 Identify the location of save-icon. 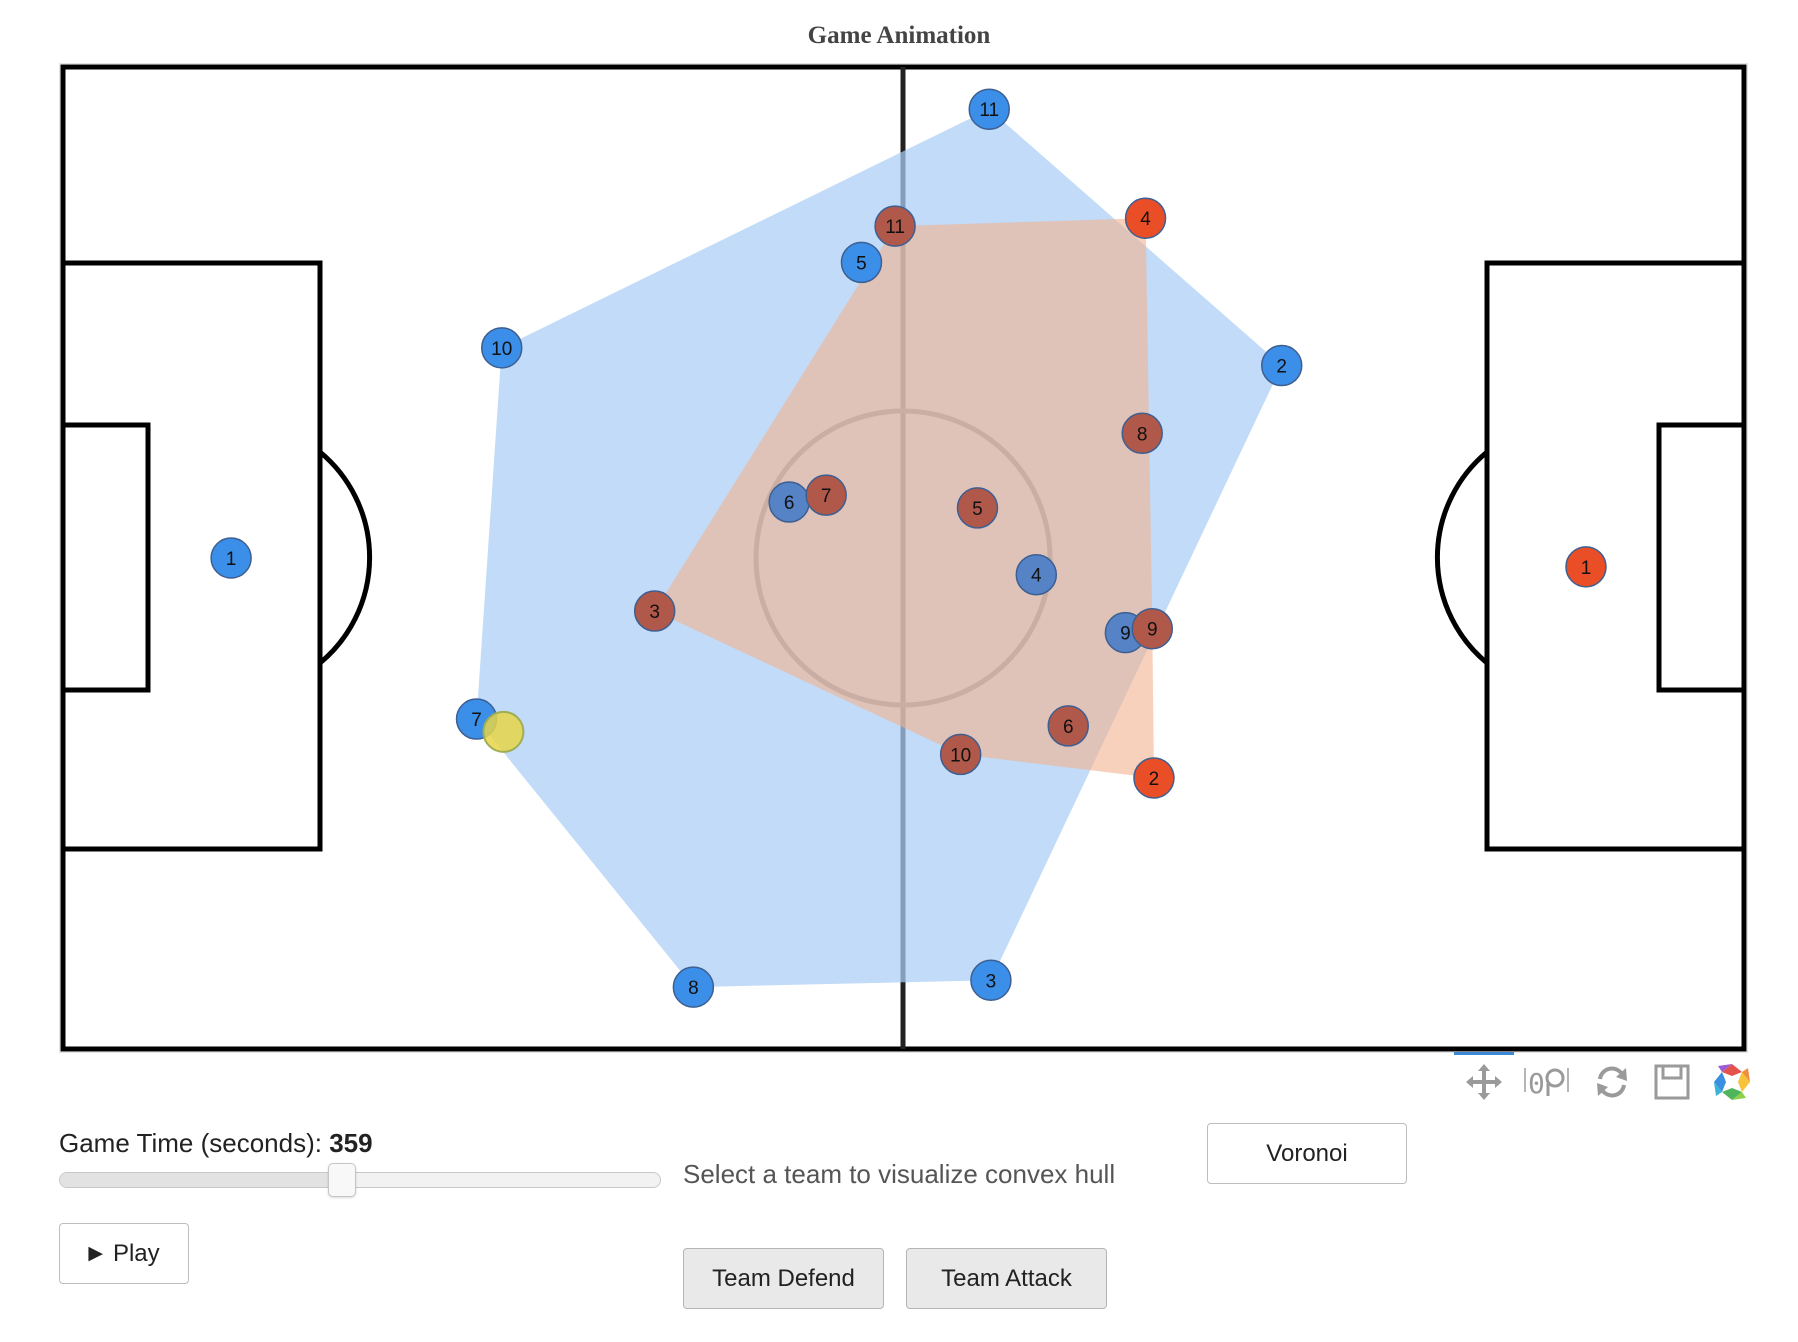
(1672, 1082).